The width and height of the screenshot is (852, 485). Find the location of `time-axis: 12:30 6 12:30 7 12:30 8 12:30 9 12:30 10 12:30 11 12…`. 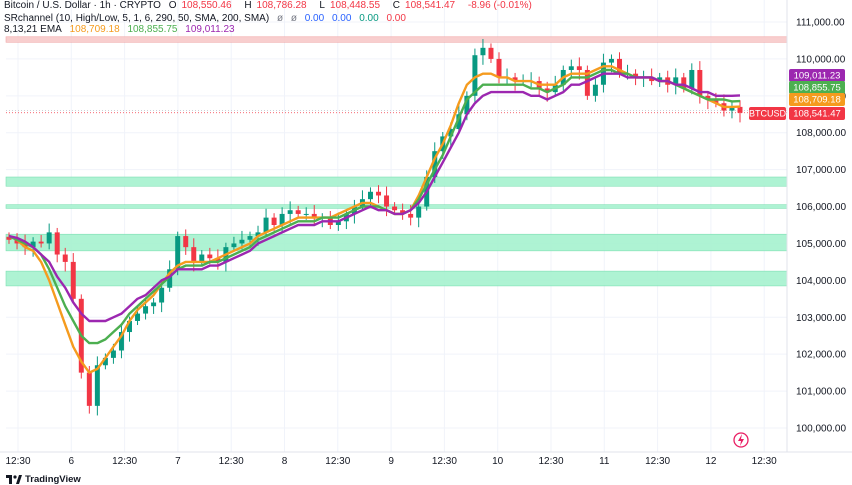

time-axis: 12:30 6 12:30 7 12:30 8 12:30 9 12:30 10 12:30 11 12… is located at coordinates (426, 459).